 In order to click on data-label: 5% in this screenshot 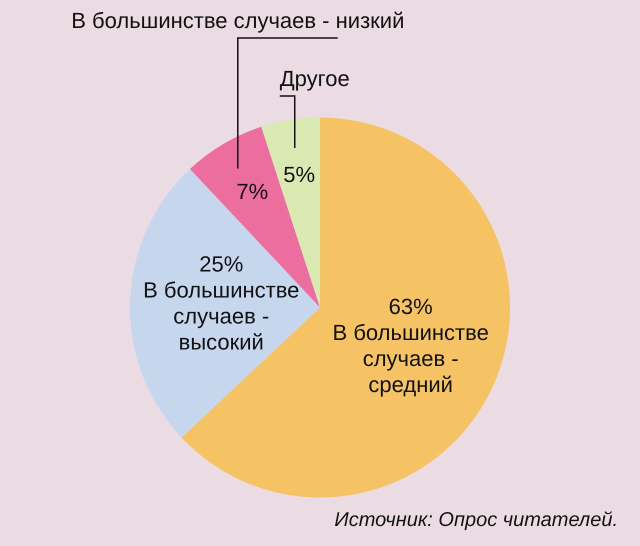, I will do `click(299, 175)`.